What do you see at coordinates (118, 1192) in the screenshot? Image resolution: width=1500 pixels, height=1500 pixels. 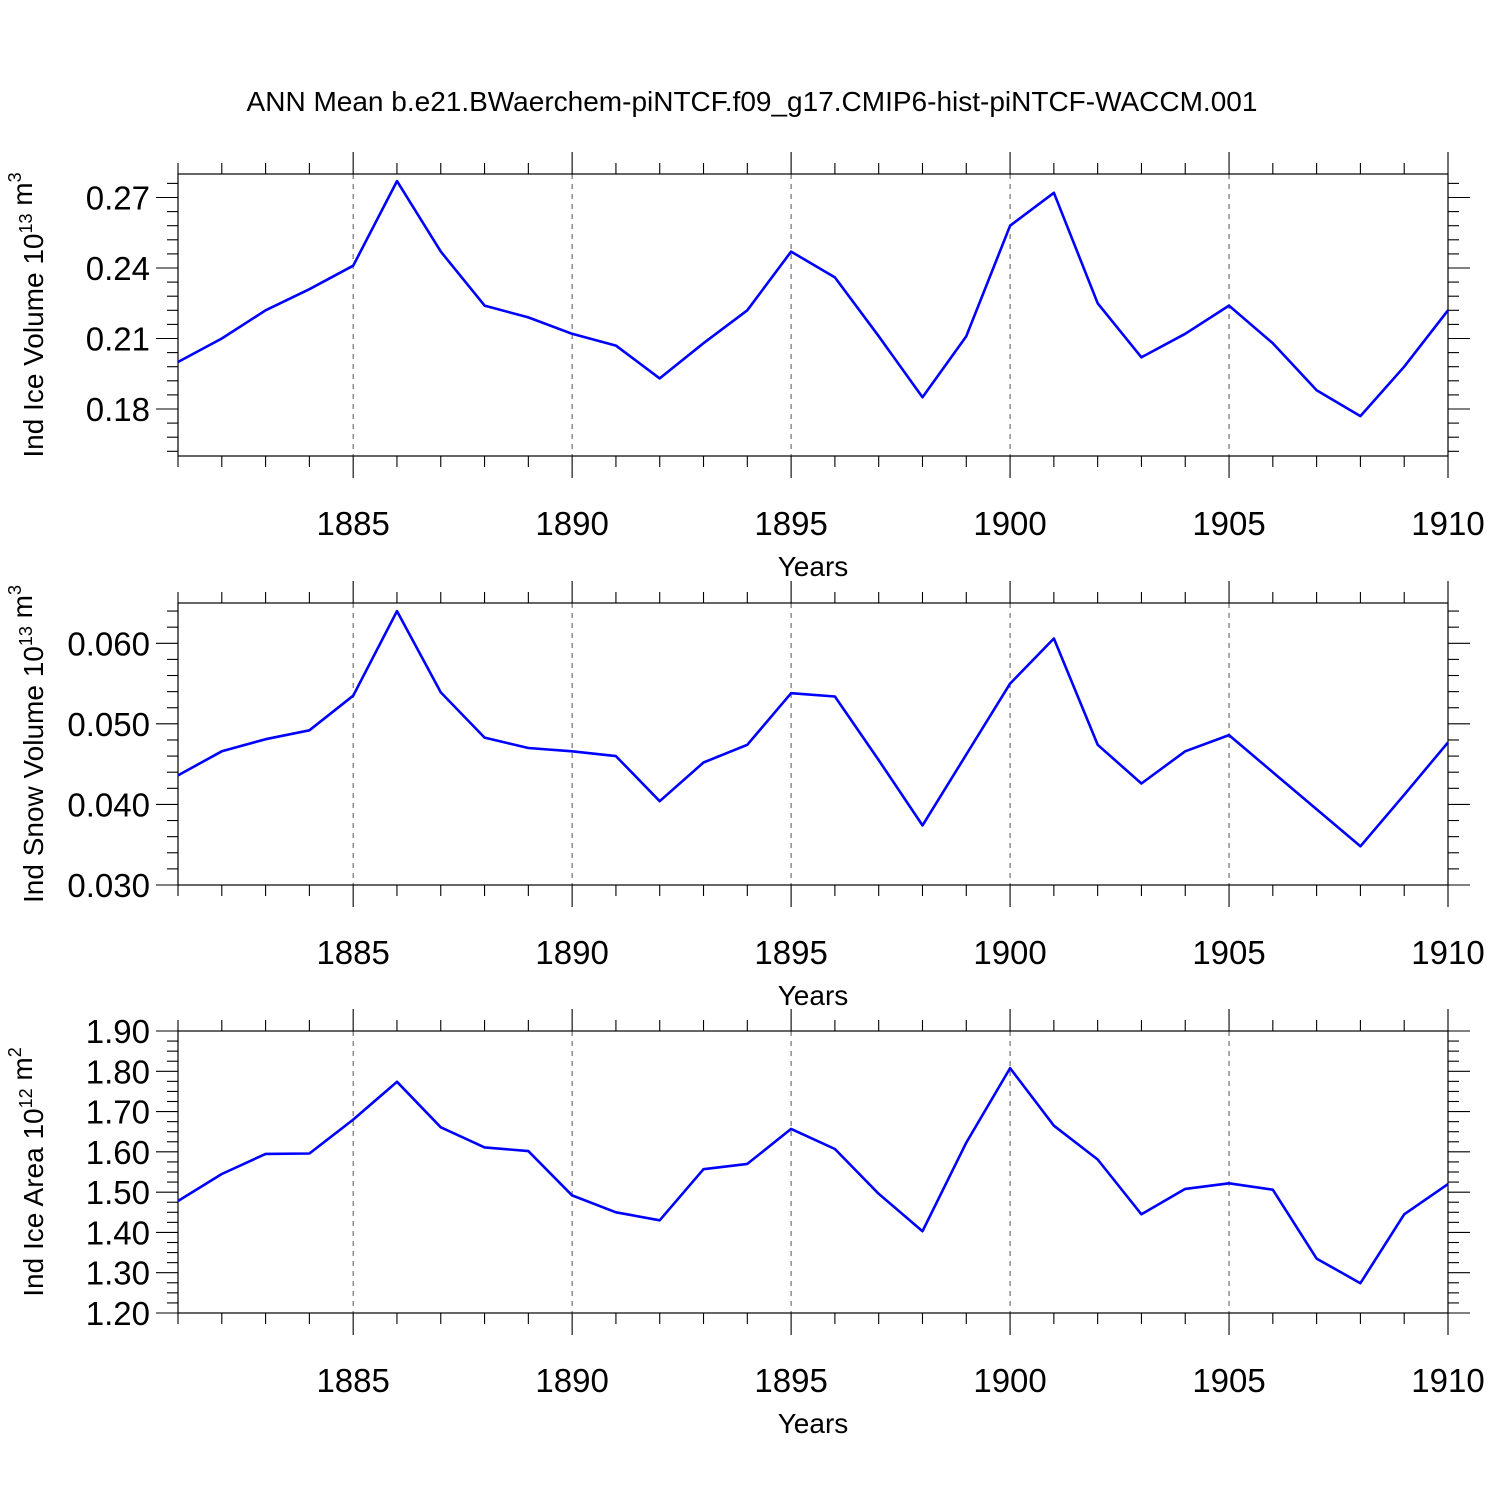 I see `y-tick-label: 1.50` at bounding box center [118, 1192].